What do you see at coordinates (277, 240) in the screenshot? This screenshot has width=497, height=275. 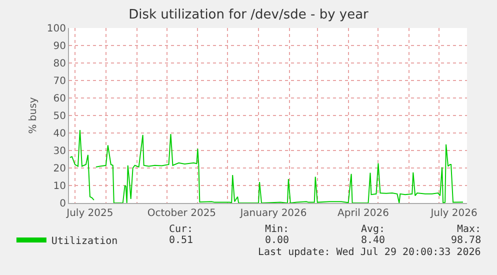 I see `text: 0.00` at bounding box center [277, 240].